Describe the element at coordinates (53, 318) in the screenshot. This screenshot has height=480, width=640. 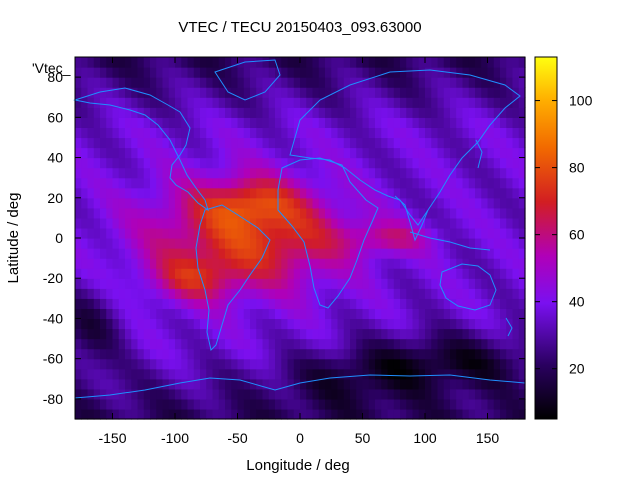
I see `y-tick-label: -40` at that location.